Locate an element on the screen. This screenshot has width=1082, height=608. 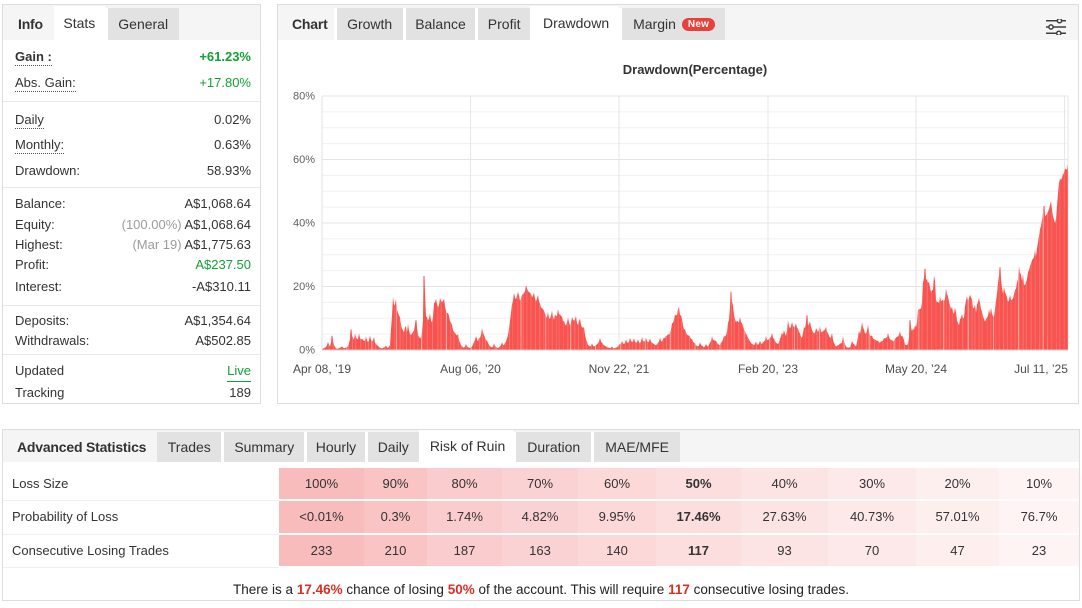
svg-text: May 20, ’24 is located at coordinates (916, 369).